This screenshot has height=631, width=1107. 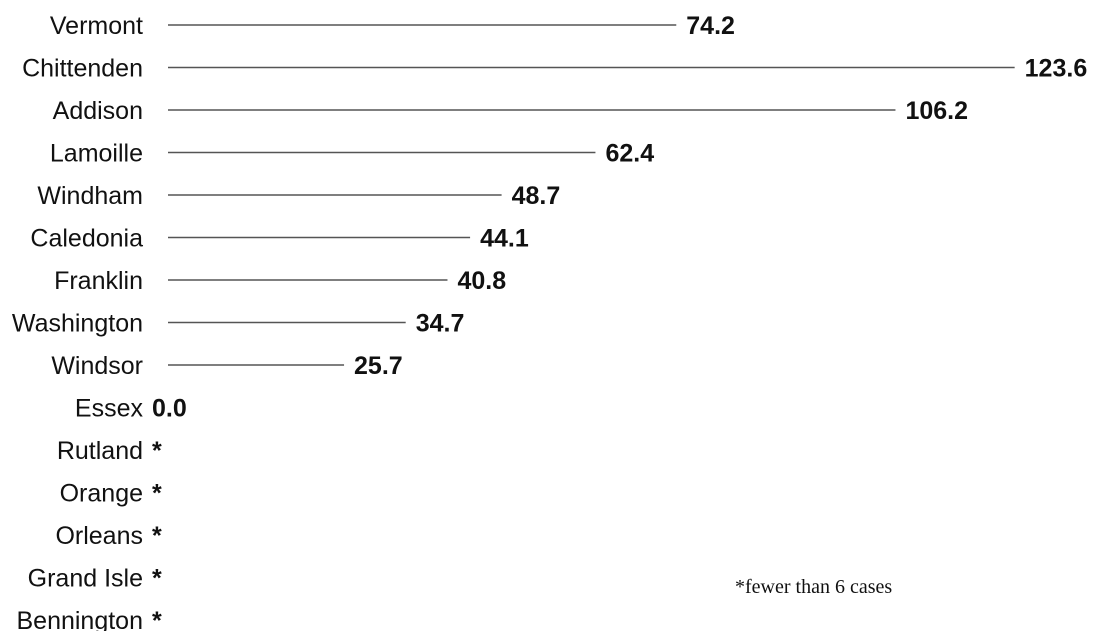 I want to click on category-label-orange: Orange, so click(x=101, y=494).